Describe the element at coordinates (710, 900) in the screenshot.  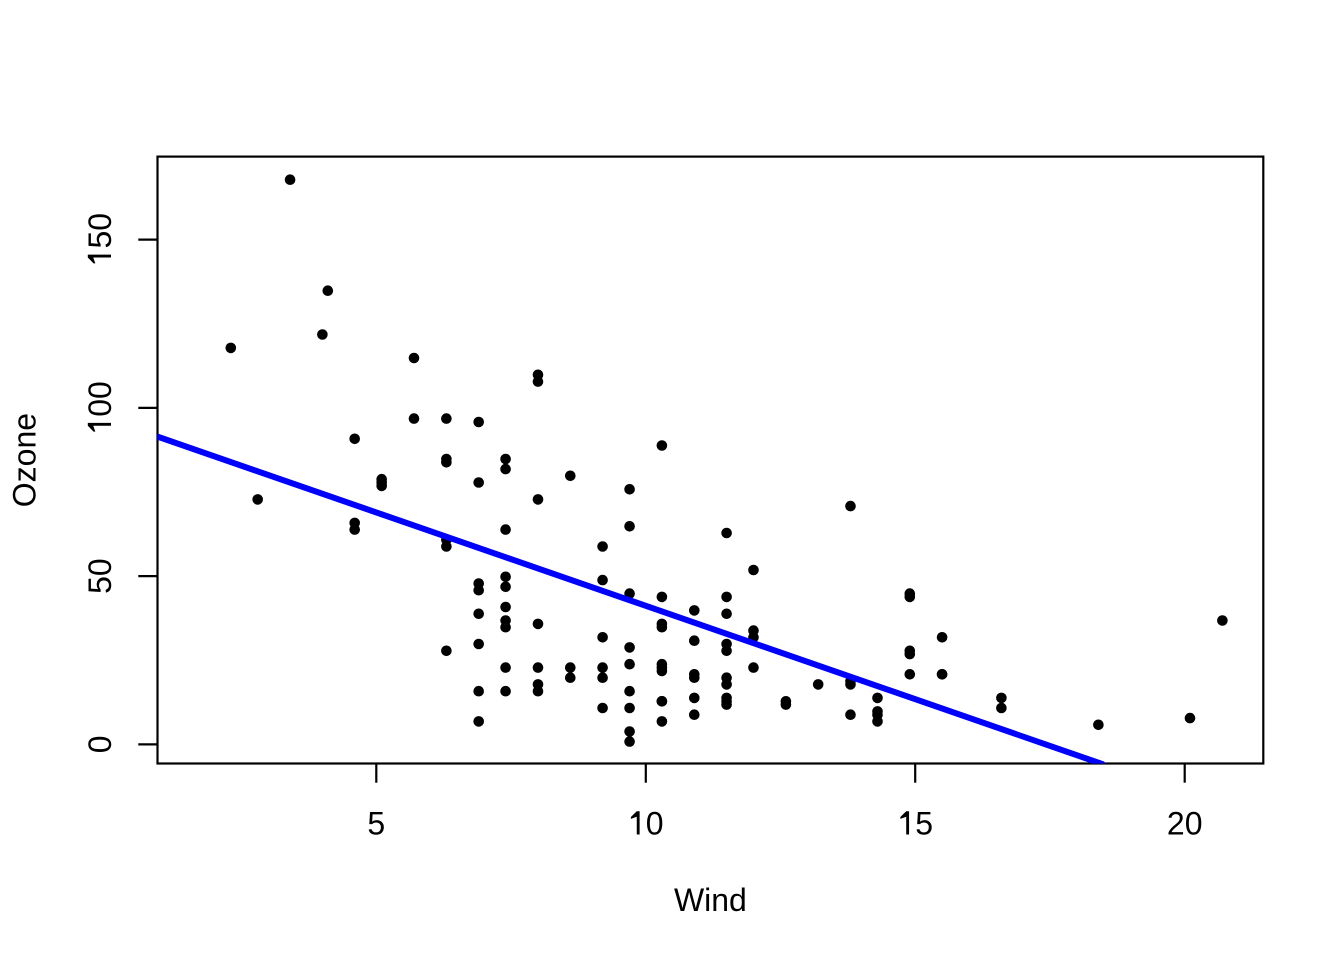
I see `svg-text: Wind` at that location.